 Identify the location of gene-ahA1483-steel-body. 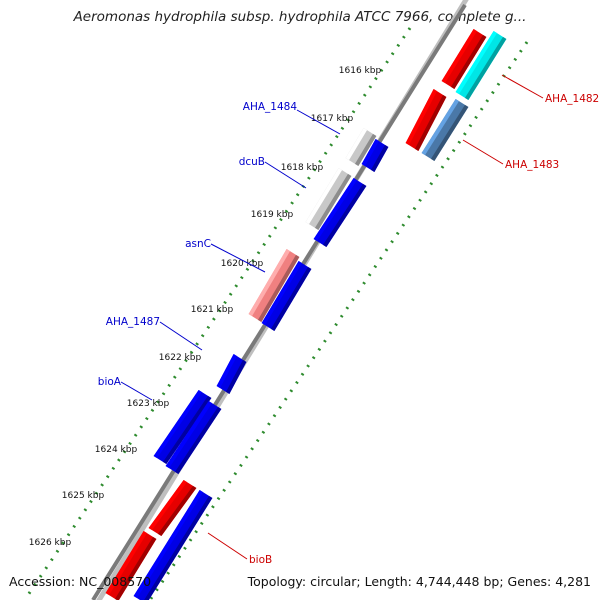
(445, 130).